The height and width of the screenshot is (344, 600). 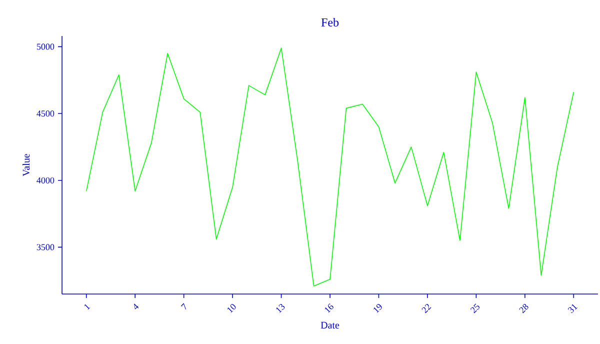 I want to click on x-tick-label: 13, so click(x=280, y=309).